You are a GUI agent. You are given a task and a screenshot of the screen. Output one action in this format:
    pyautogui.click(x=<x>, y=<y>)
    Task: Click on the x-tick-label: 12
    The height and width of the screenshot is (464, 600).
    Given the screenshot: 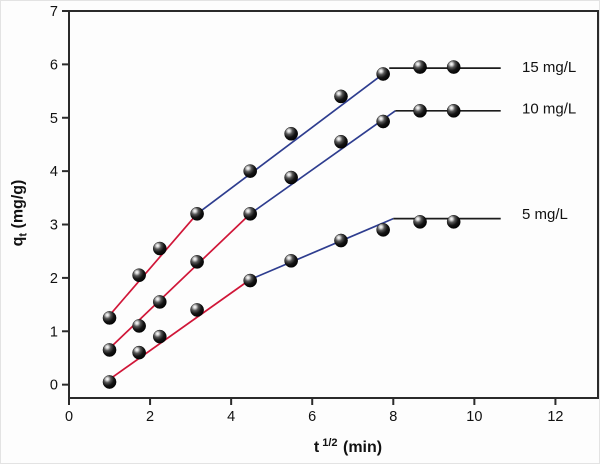 What is the action you would take?
    pyautogui.click(x=555, y=417)
    